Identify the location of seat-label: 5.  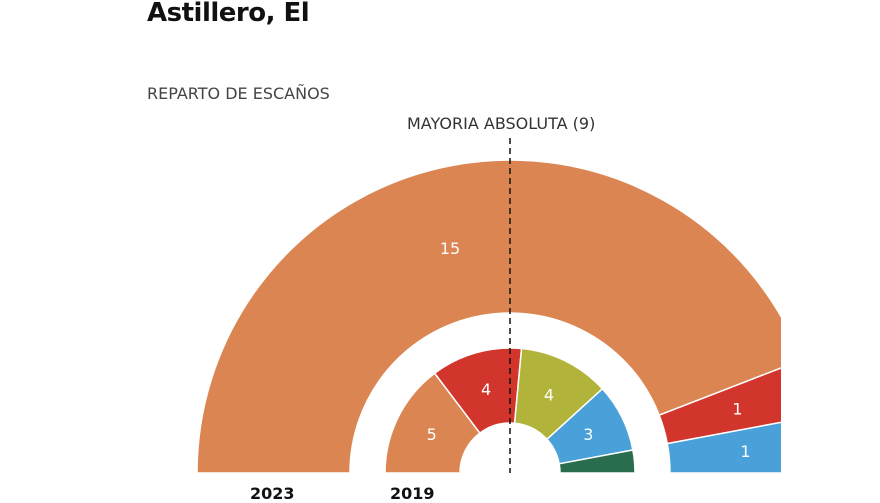
(432, 434).